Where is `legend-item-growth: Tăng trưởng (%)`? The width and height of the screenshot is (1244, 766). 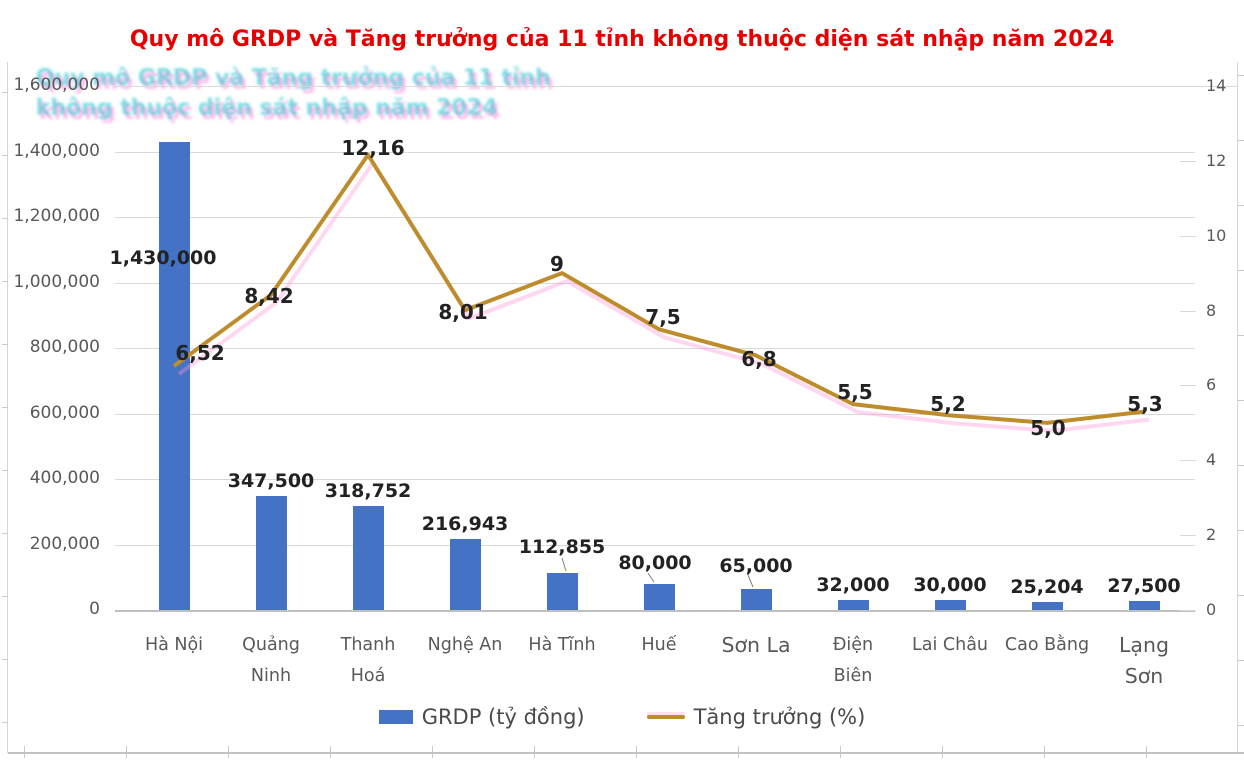
legend-item-growth: Tăng trưởng (%) is located at coordinates (756, 717).